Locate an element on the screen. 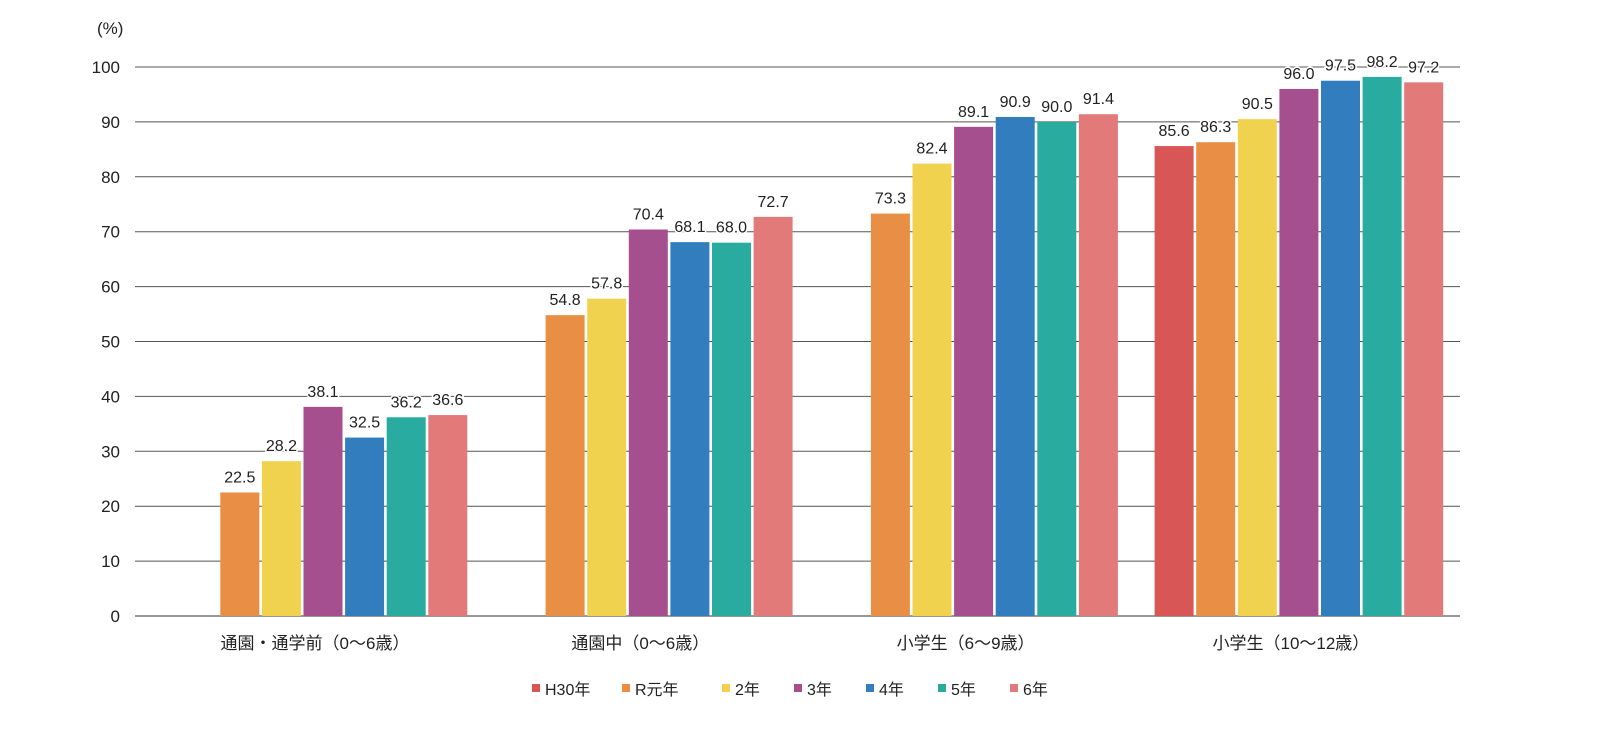  data-label: 90.5 is located at coordinates (1257, 104).